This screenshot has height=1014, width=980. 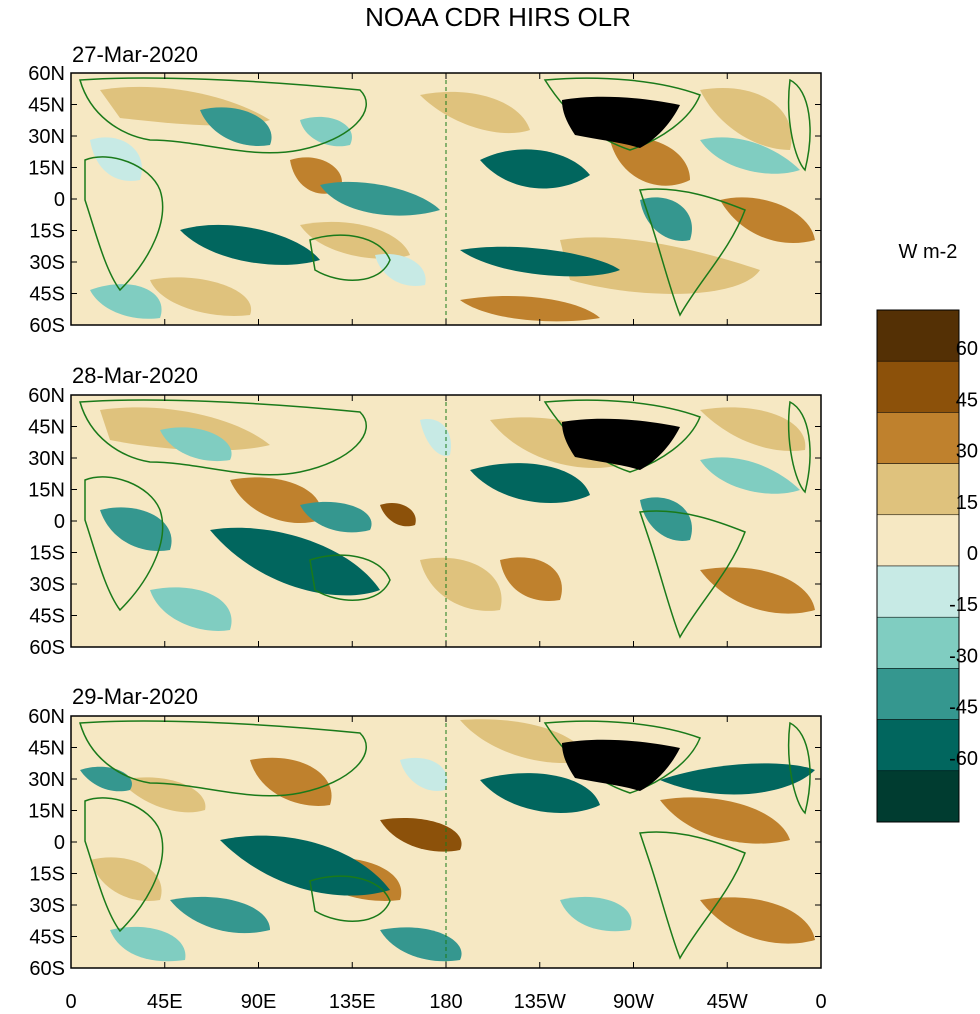 I want to click on units-label: W m-2, so click(x=928, y=252).